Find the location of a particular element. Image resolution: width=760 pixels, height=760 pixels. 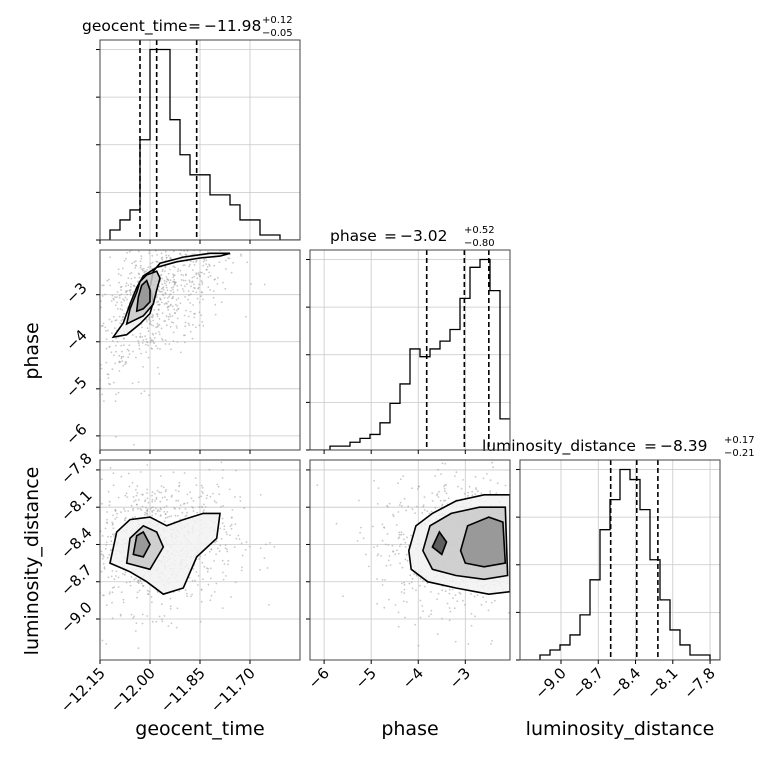

y-tick-label: −8.1 is located at coordinates (76, 505).